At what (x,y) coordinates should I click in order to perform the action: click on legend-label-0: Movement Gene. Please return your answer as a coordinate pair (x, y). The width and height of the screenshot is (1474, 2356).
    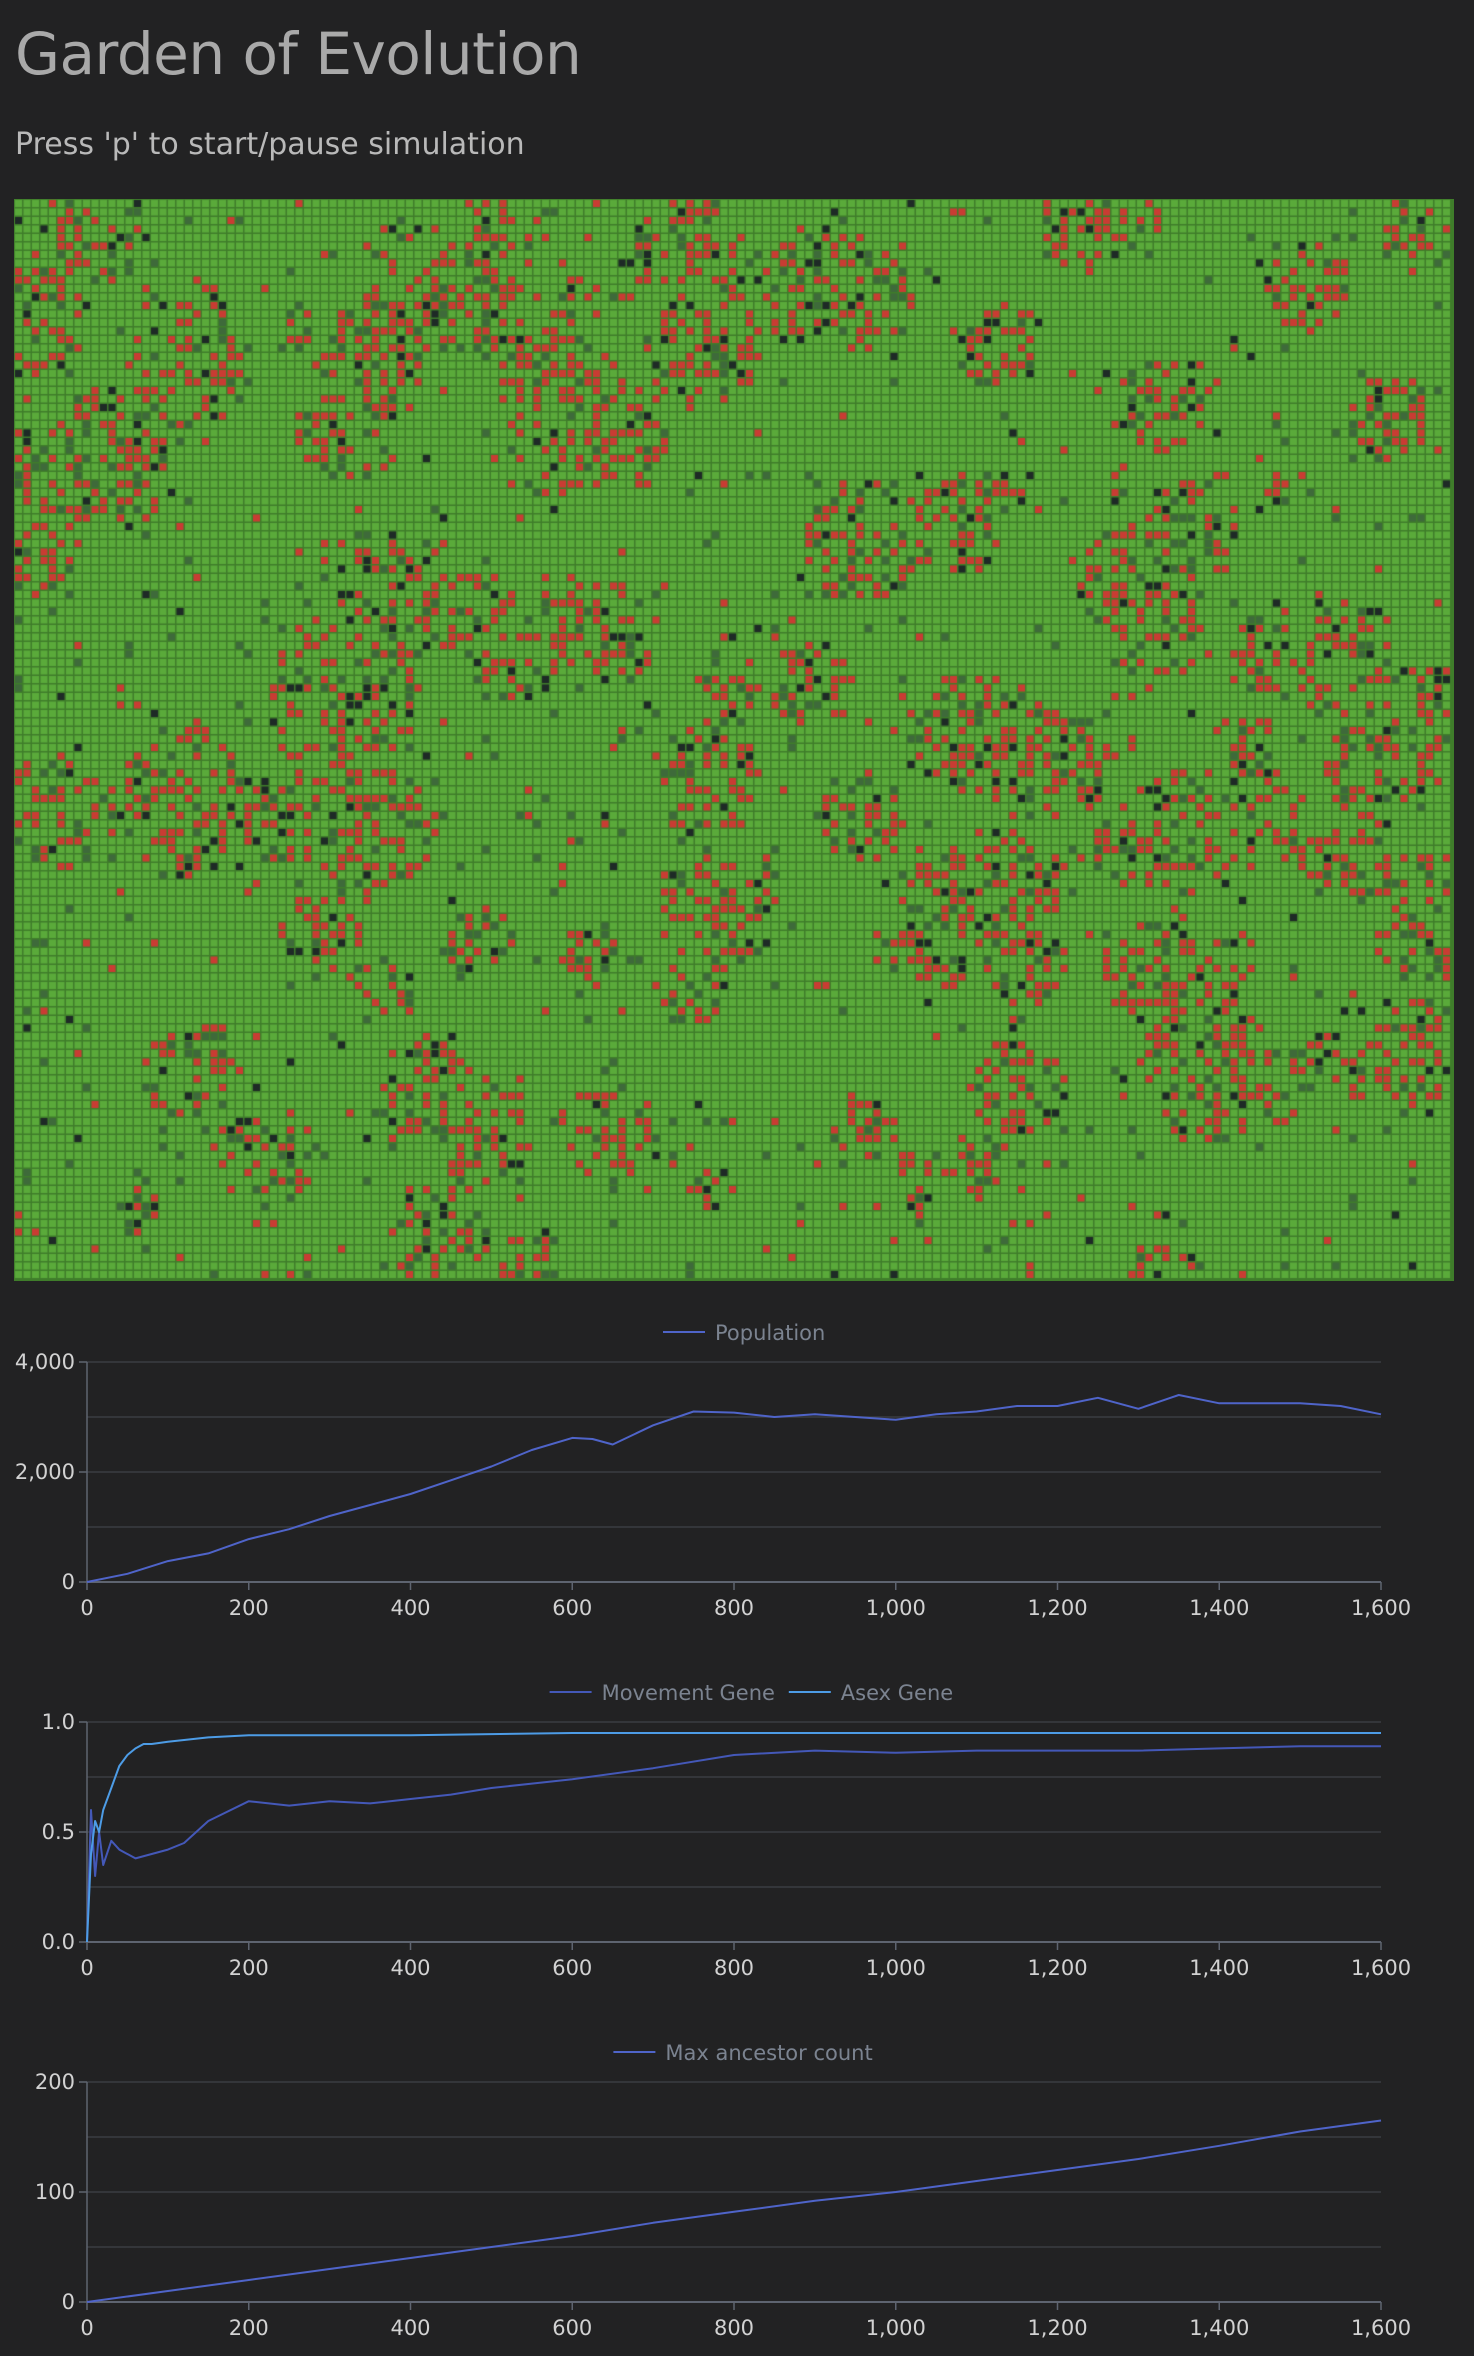
    Looking at the image, I should click on (688, 1693).